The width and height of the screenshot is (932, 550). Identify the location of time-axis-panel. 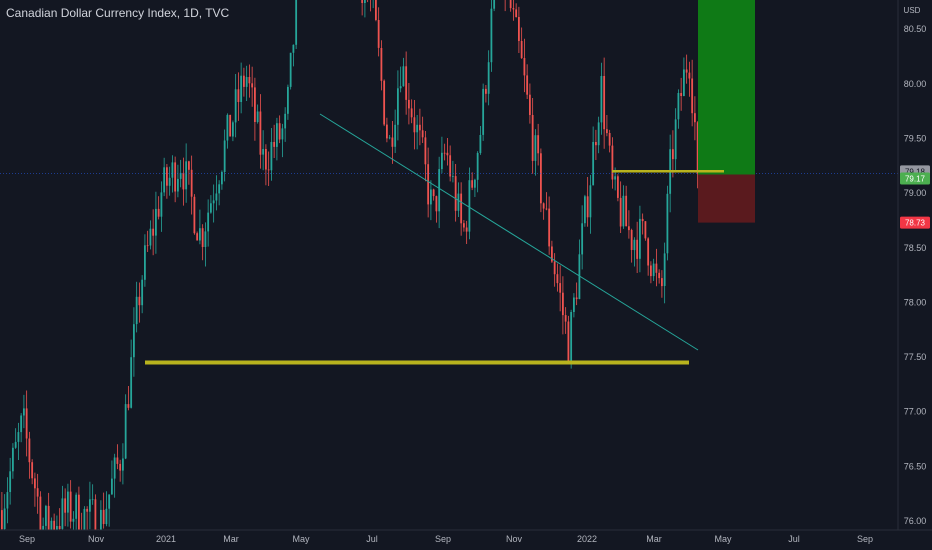
(466, 540).